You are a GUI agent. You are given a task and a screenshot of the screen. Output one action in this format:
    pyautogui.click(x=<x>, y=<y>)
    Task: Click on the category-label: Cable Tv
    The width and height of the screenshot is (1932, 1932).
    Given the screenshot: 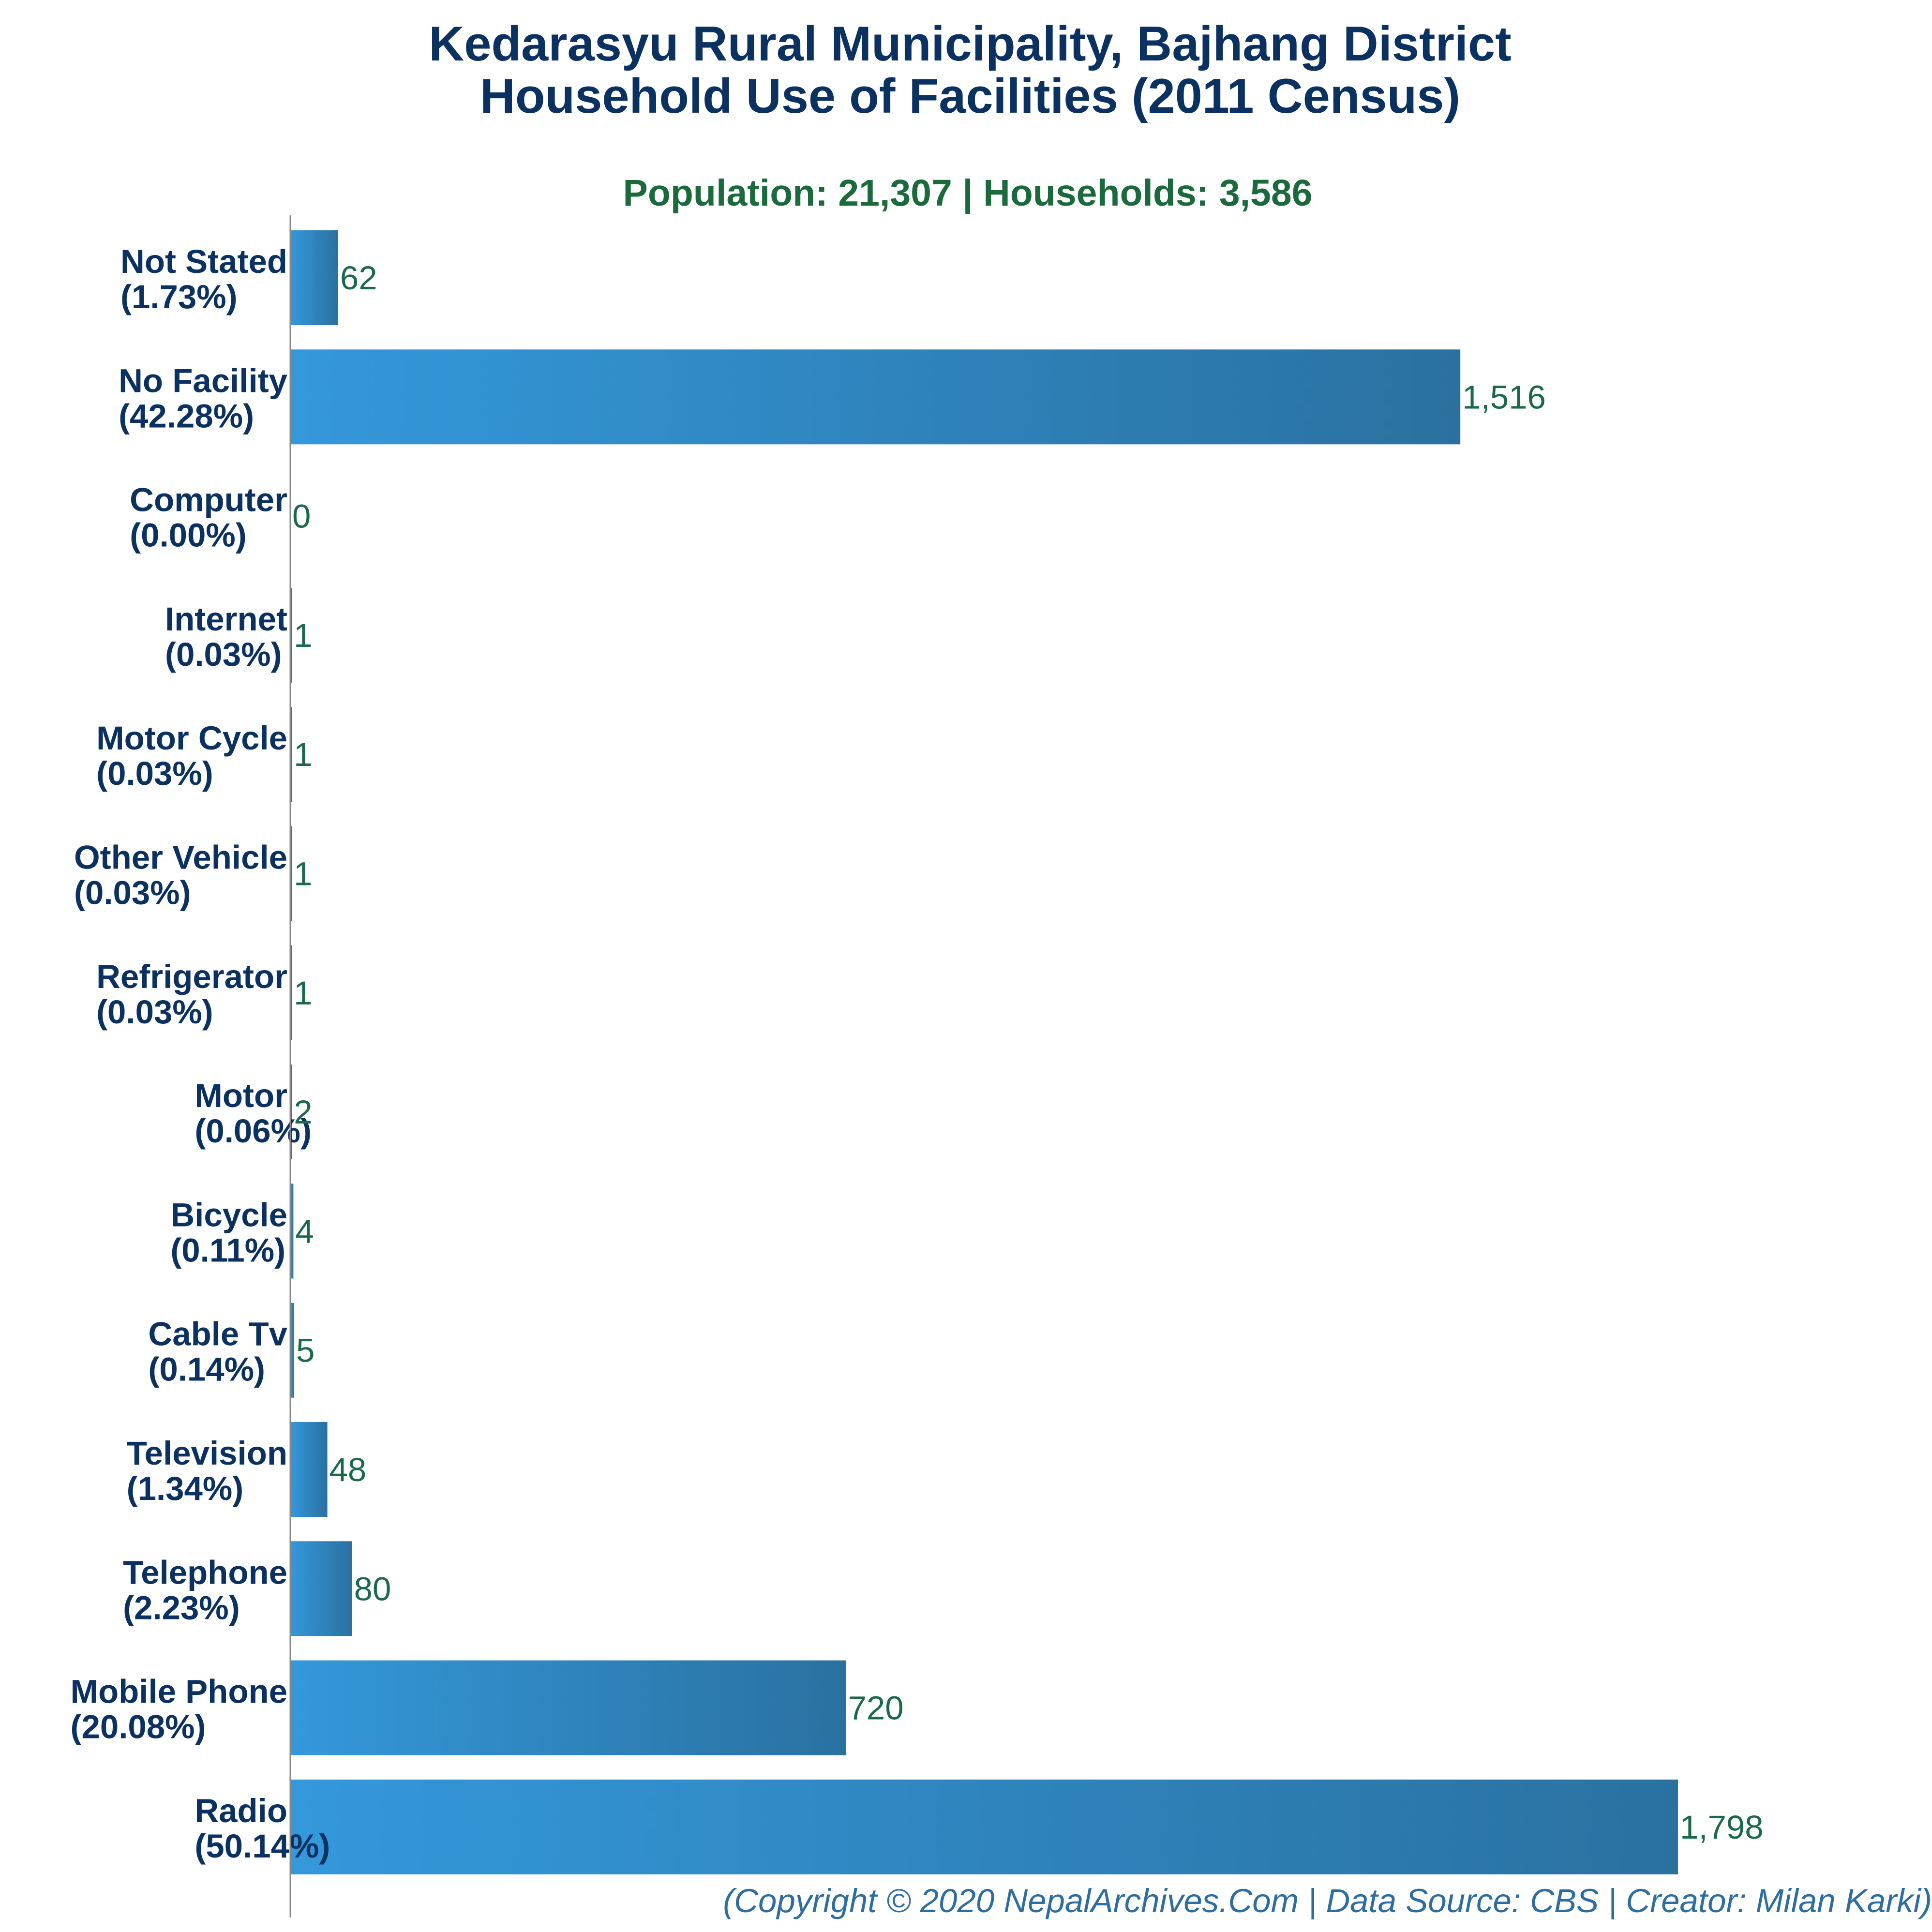 What is the action you would take?
    pyautogui.click(x=217, y=1334)
    